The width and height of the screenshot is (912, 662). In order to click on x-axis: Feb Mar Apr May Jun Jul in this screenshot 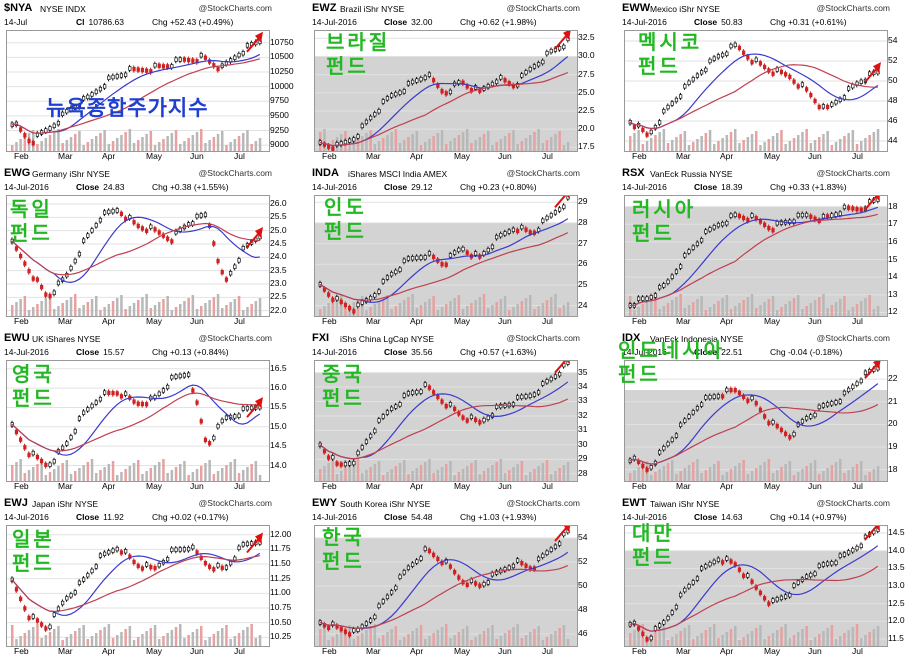, I will do `click(137, 652)`.